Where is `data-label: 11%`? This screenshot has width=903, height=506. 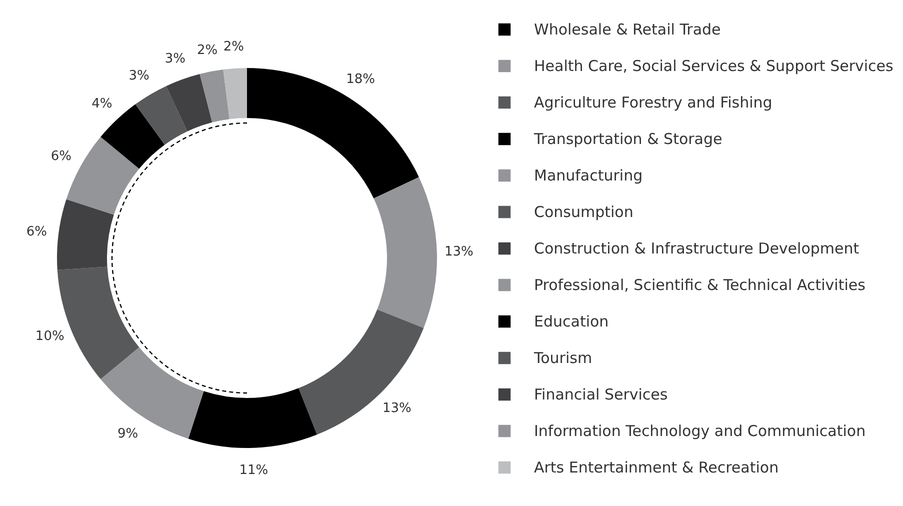 data-label: 11% is located at coordinates (253, 470).